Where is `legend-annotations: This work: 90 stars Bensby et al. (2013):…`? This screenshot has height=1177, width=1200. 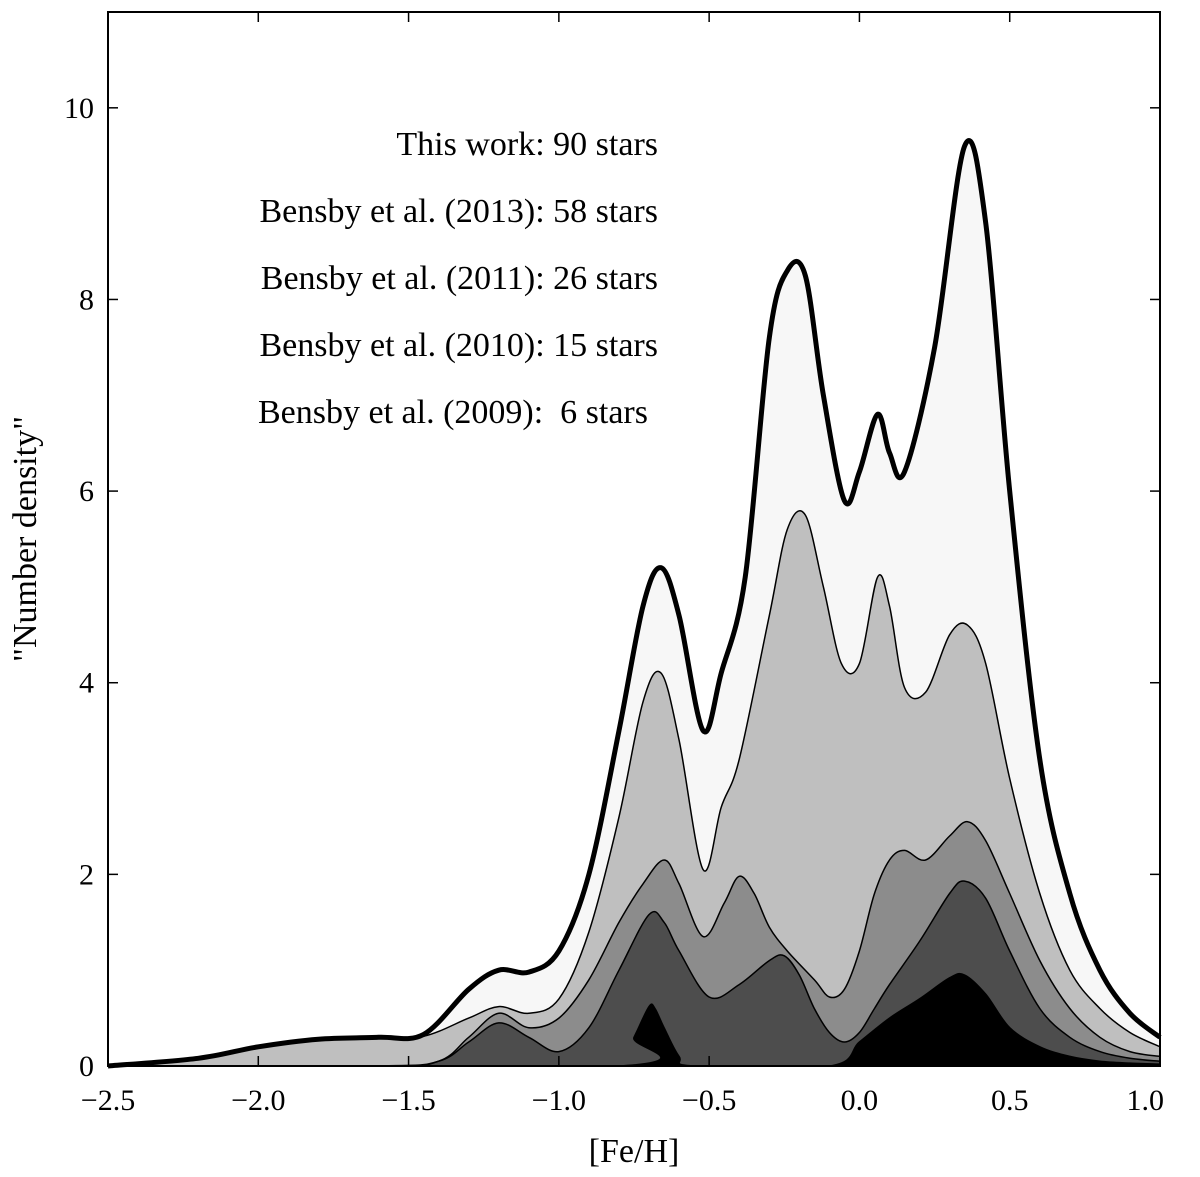 legend-annotations: This work: 90 stars Bensby et al. (2013):… is located at coordinates (458, 278).